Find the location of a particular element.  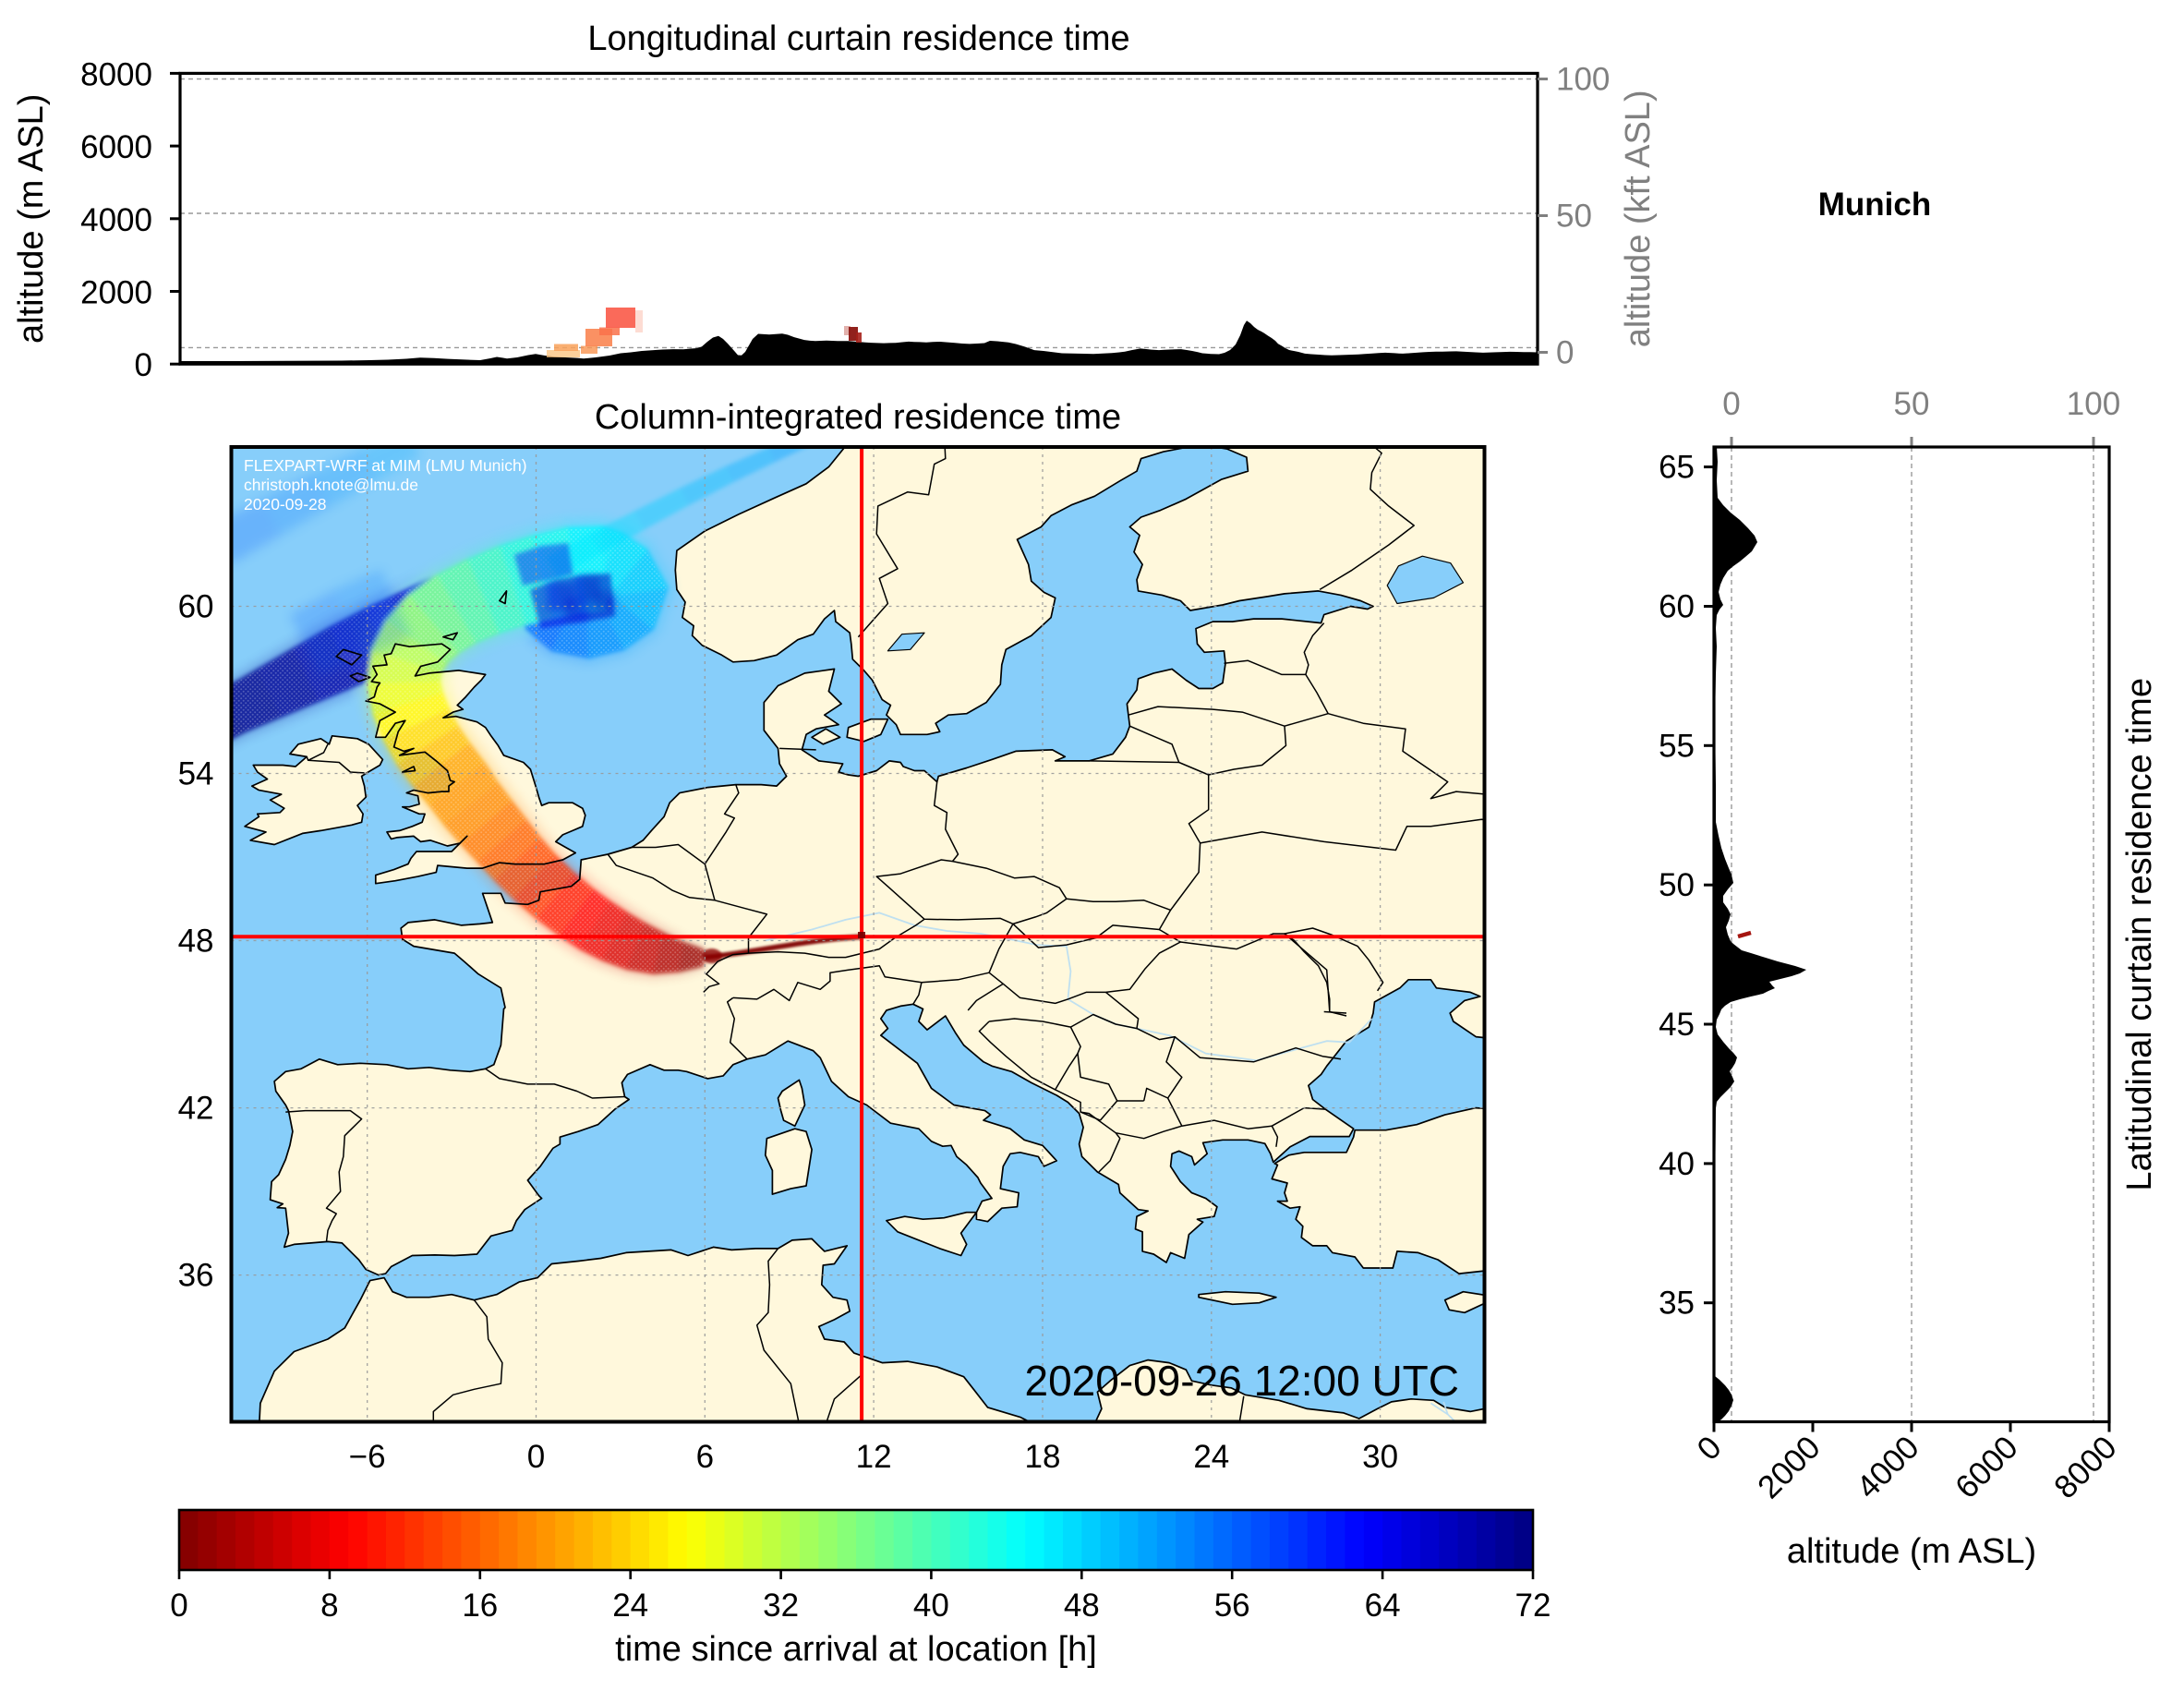

svg-text: 56 is located at coordinates (1232, 1606).